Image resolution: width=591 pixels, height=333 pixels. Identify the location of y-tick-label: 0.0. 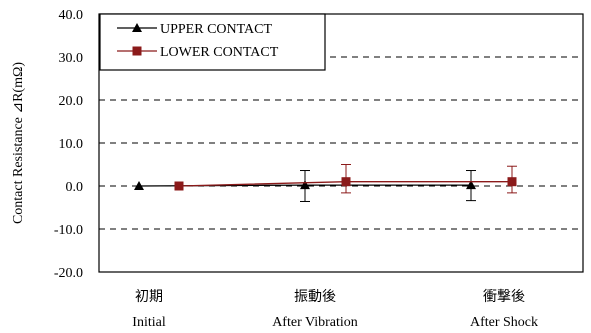
(75, 187).